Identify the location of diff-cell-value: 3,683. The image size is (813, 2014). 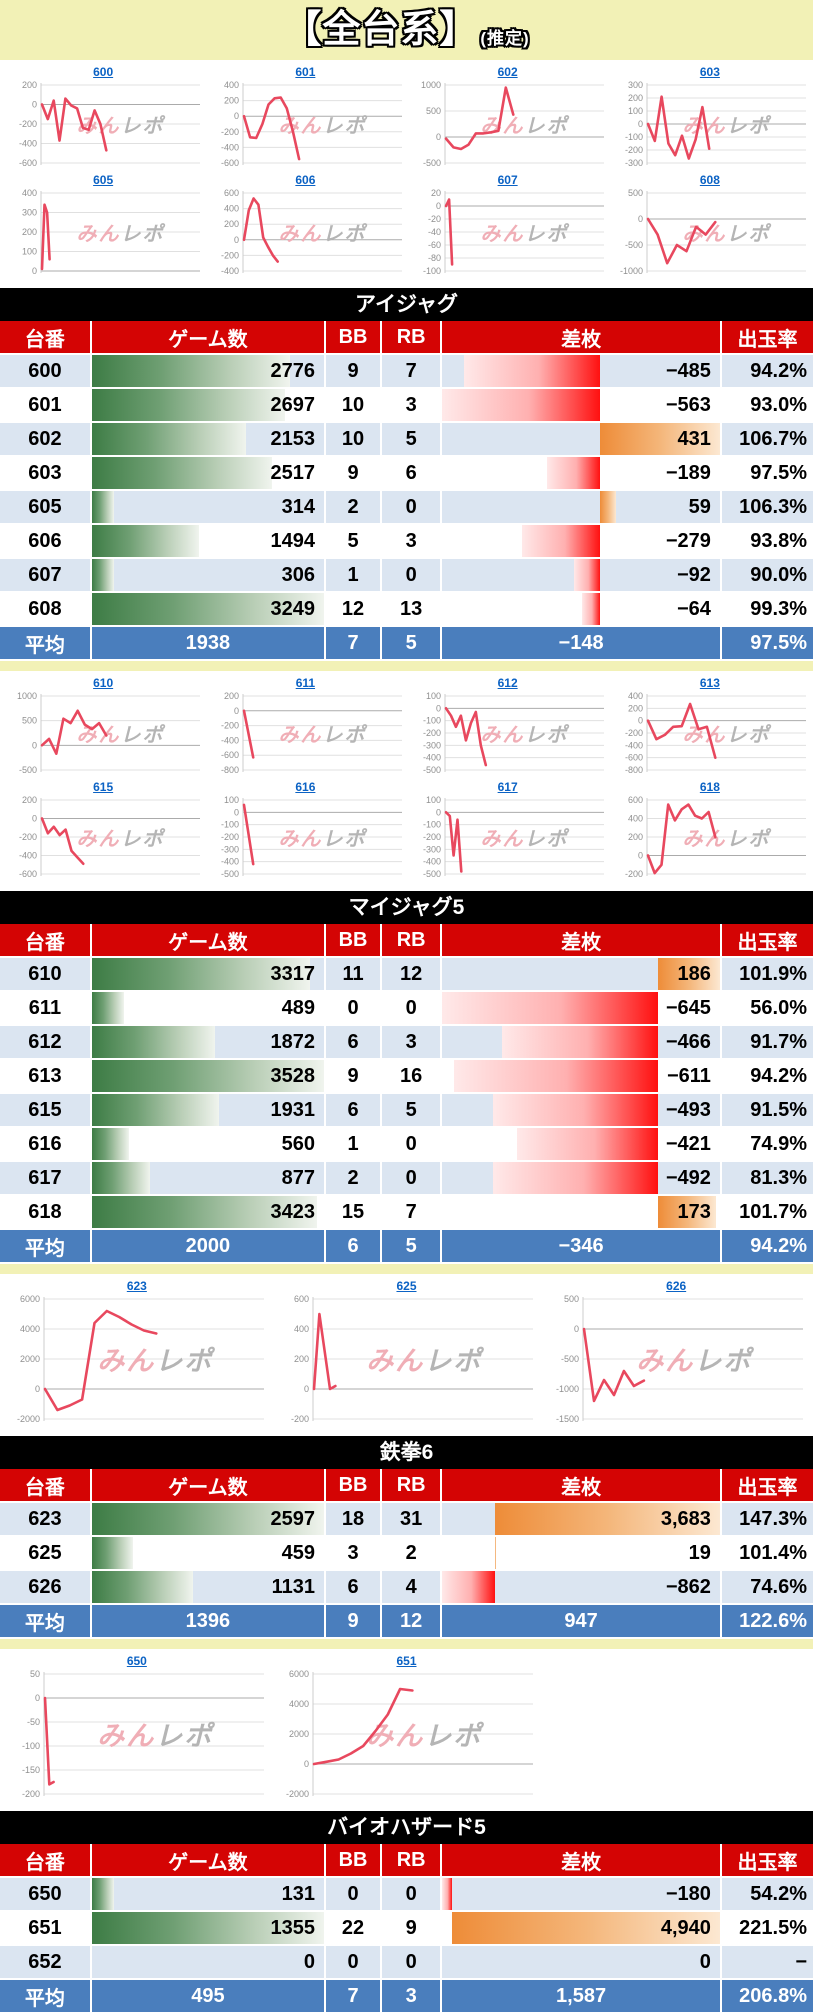
(685, 1518).